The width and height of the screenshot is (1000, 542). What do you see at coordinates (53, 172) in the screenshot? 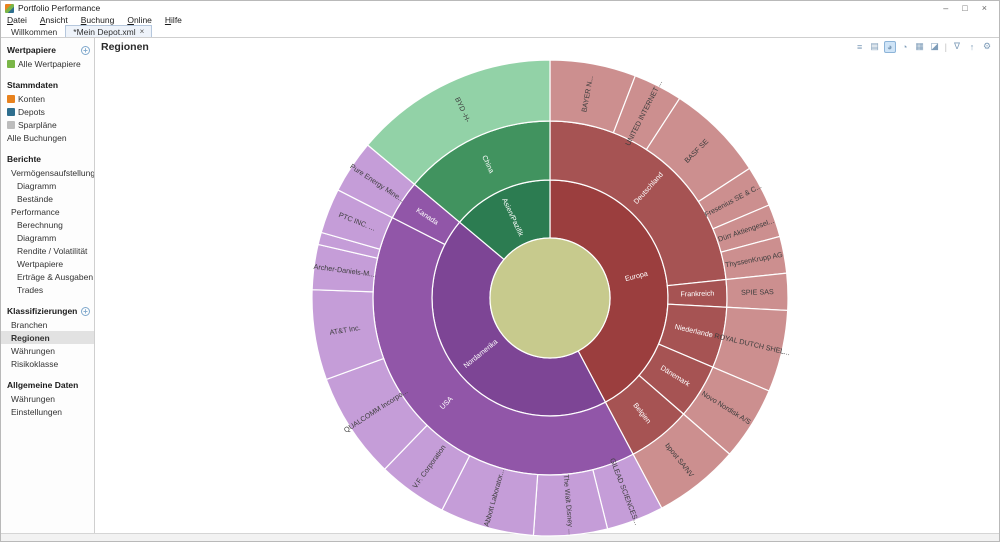
I see `sidebar-item-label: Vermögensaufstellung` at bounding box center [53, 172].